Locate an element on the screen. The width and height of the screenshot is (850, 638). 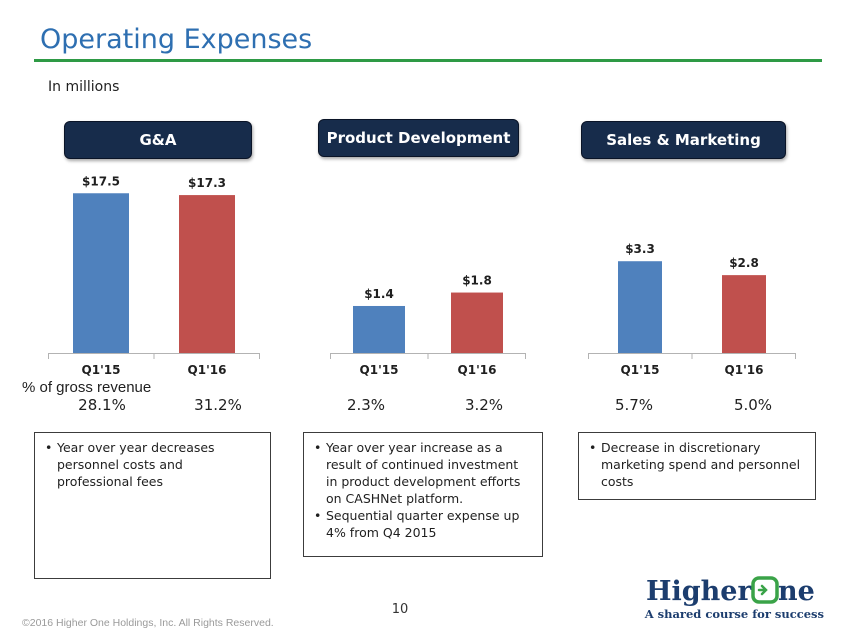
ga-header: G&A is located at coordinates (158, 140).